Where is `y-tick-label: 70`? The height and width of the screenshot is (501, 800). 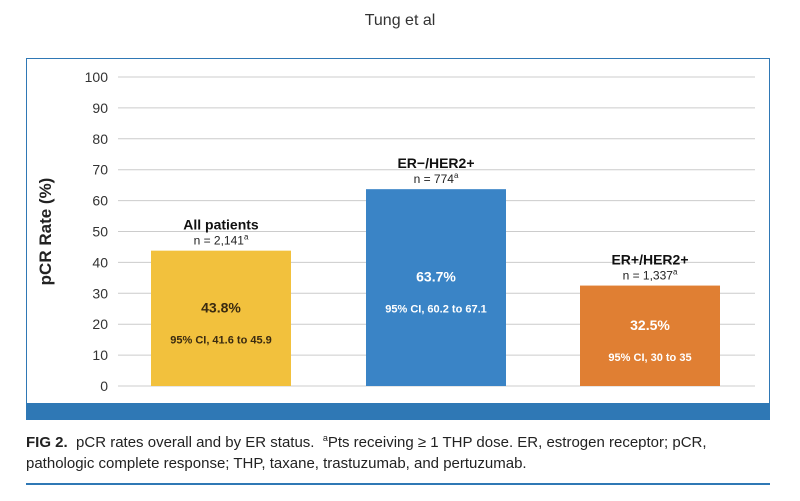 y-tick-label: 70 is located at coordinates (100, 170).